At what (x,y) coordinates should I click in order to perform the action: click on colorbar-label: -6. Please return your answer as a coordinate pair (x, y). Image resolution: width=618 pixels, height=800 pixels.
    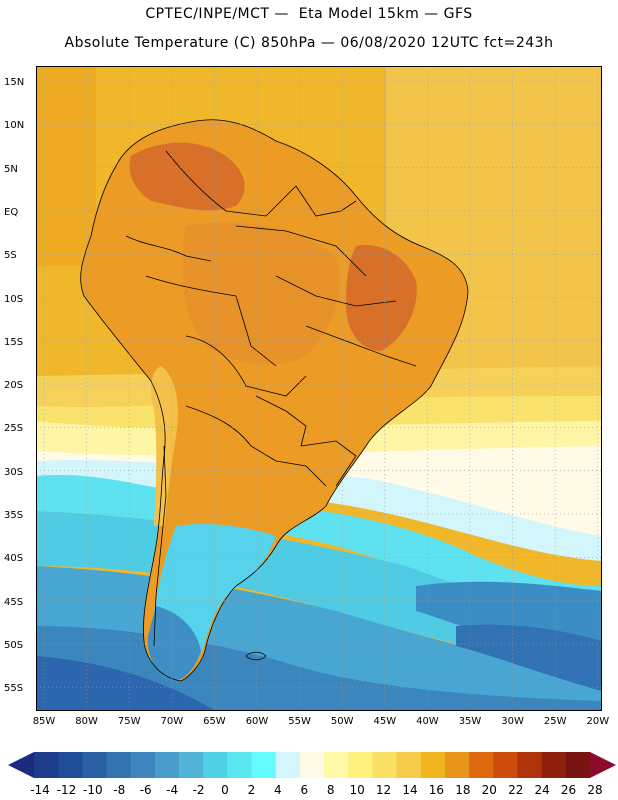
    Looking at the image, I should click on (145, 790).